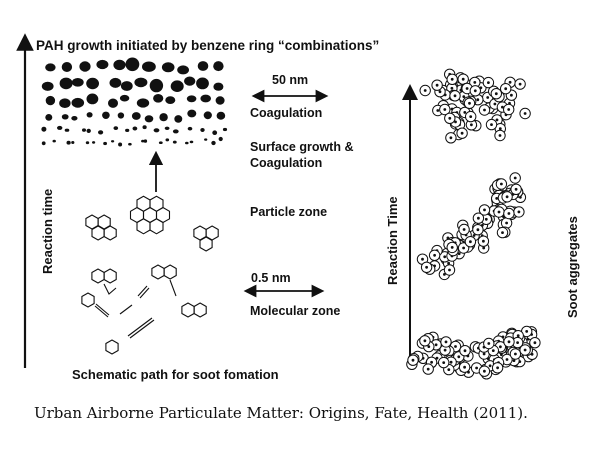  I want to click on axis-label-soot-aggregates: Soot aggregates, so click(572, 267).